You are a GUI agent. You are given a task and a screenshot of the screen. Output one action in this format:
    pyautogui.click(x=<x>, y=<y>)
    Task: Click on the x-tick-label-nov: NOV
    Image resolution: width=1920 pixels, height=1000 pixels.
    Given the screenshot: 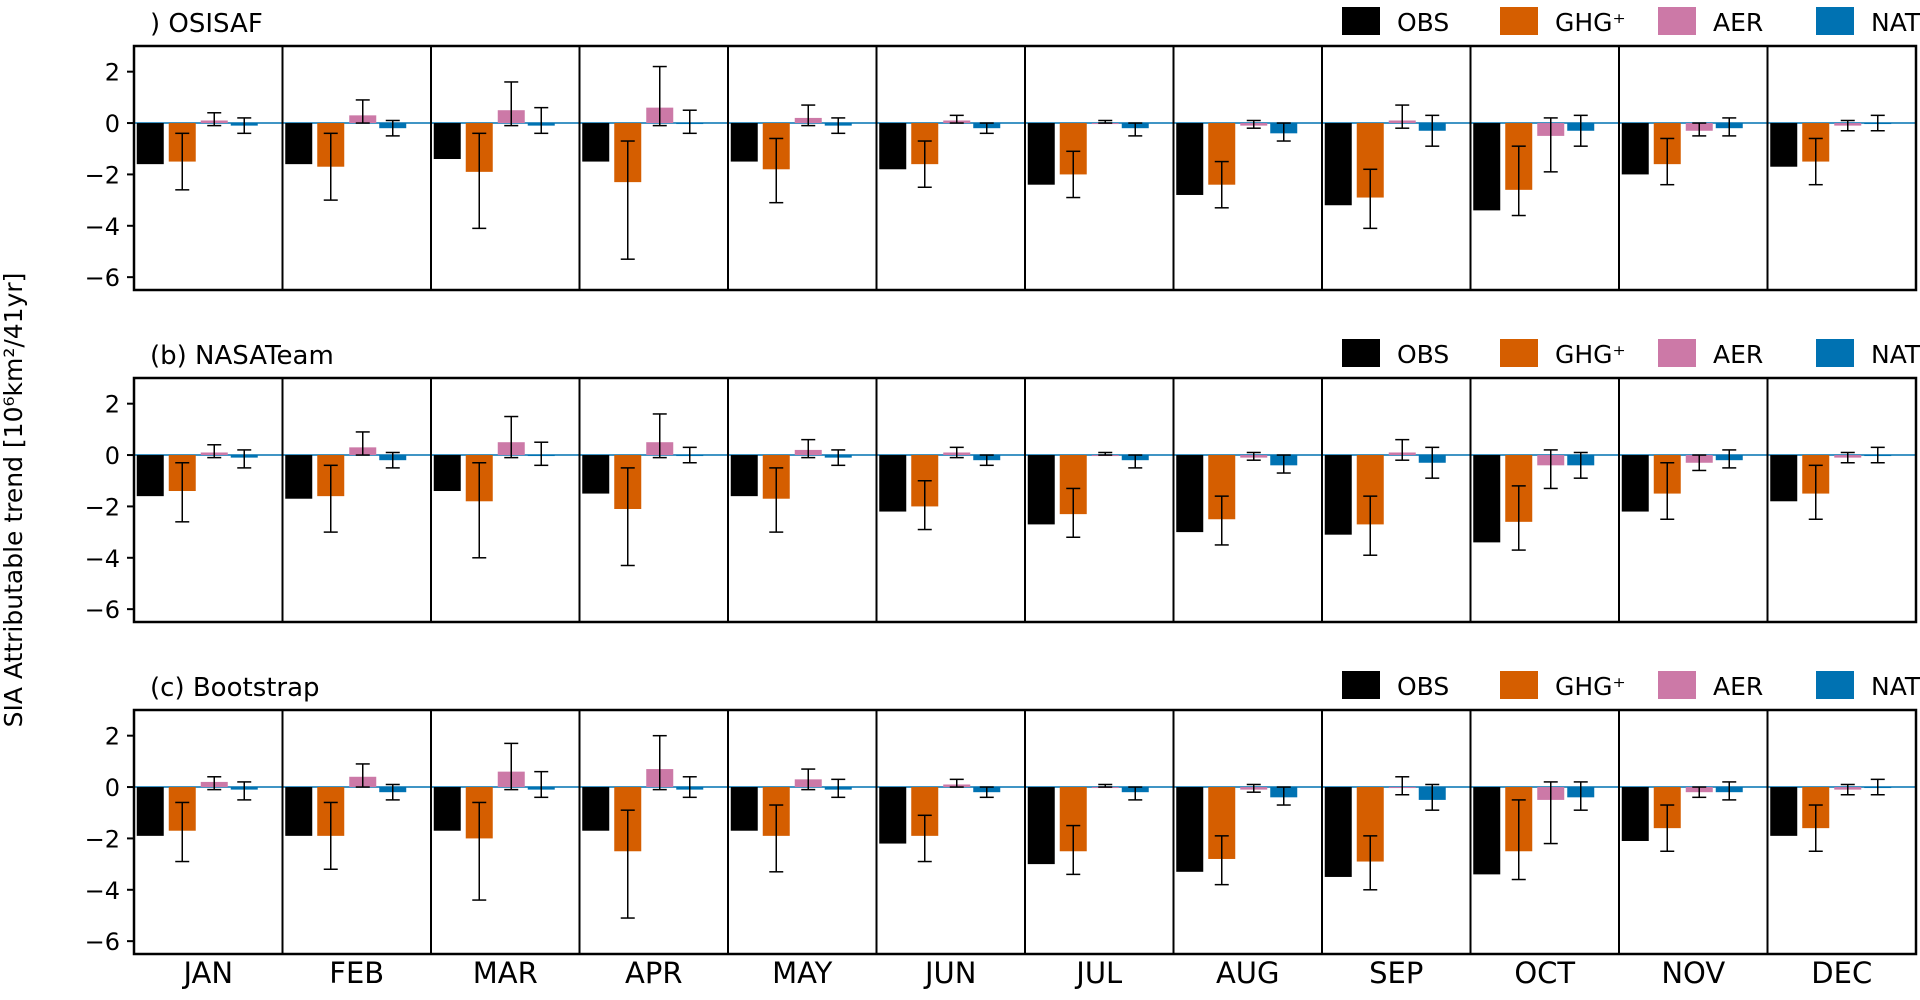 What is the action you would take?
    pyautogui.click(x=1693, y=973)
    